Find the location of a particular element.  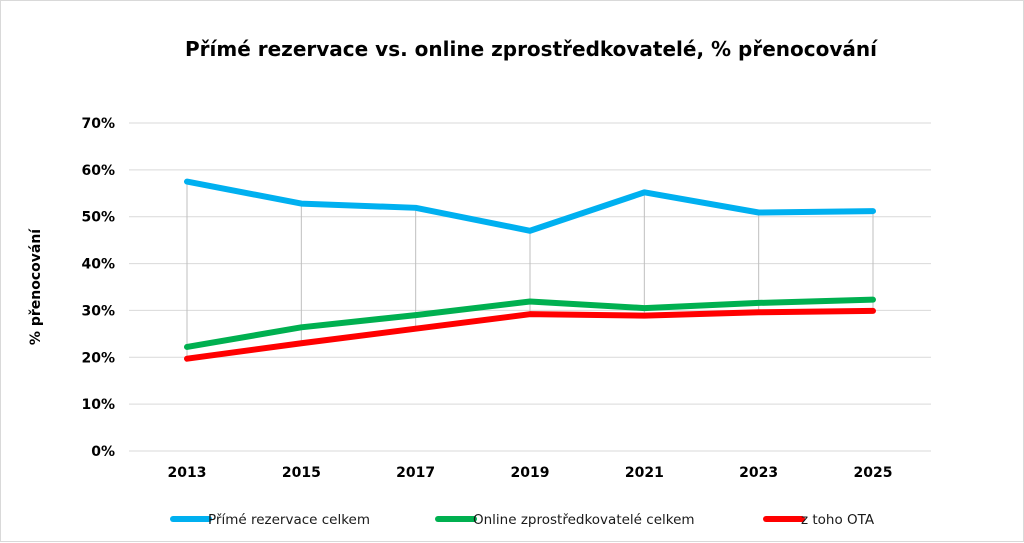

y-tick-label: 70% is located at coordinates (98, 124).